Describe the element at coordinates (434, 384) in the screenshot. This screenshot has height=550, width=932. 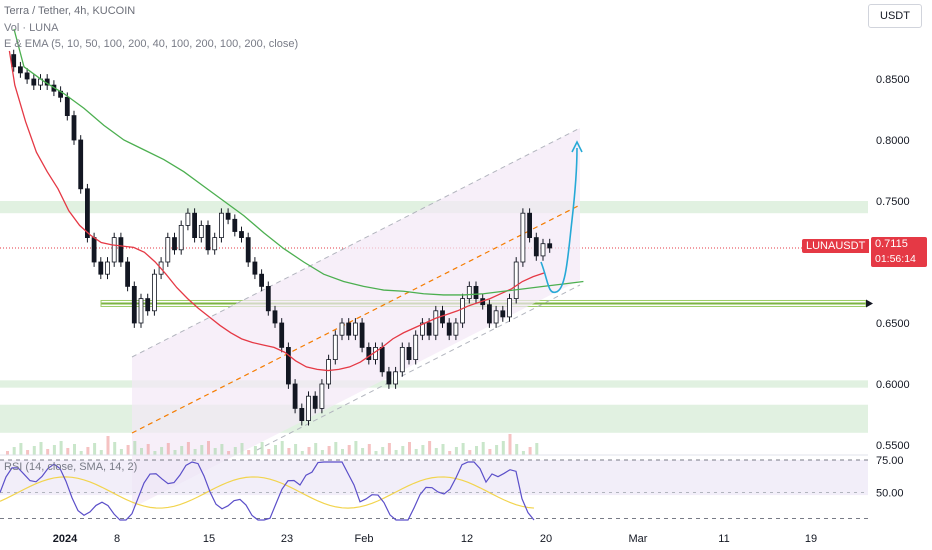
I see `support-zone` at that location.